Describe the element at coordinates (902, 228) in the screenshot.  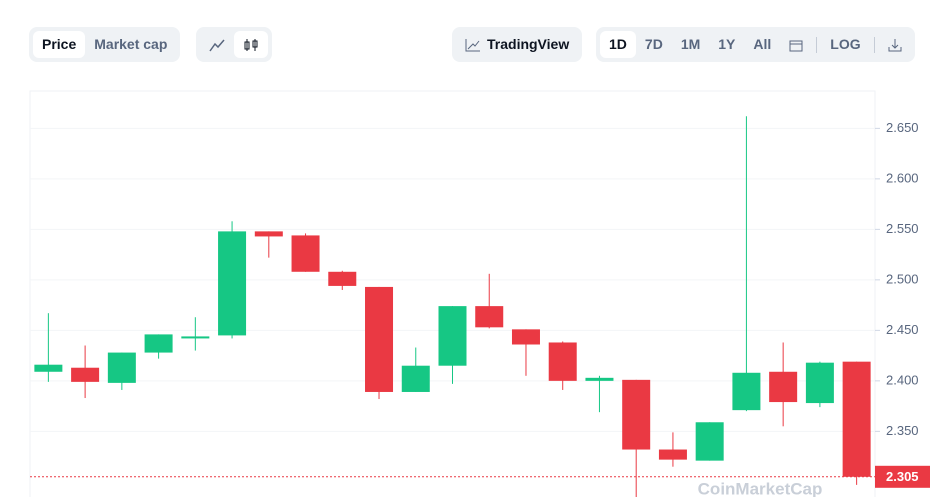
I see `y-tick-label: 2.550` at that location.